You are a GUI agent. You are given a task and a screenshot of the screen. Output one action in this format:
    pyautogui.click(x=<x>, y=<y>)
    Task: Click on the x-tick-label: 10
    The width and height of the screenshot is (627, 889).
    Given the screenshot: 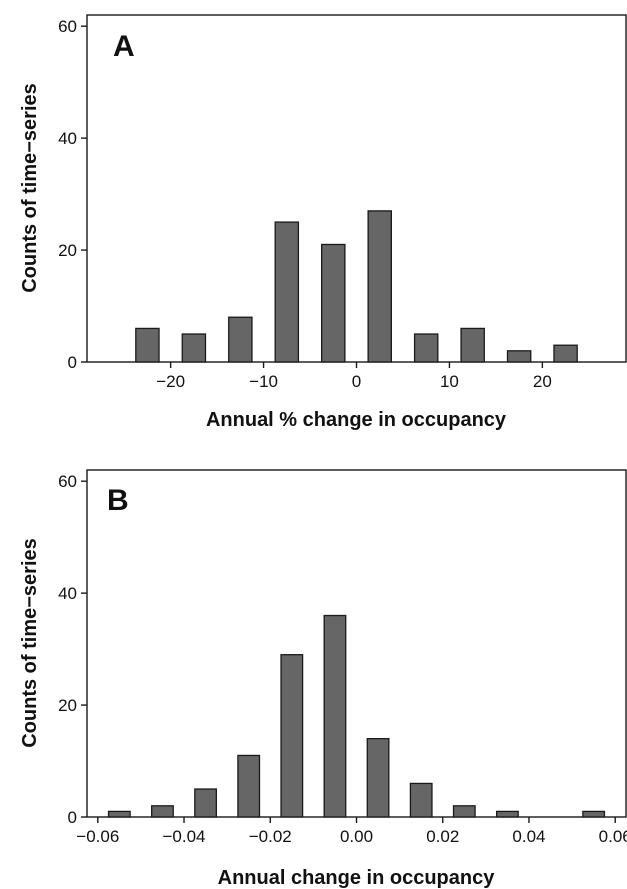 What is the action you would take?
    pyautogui.click(x=449, y=381)
    